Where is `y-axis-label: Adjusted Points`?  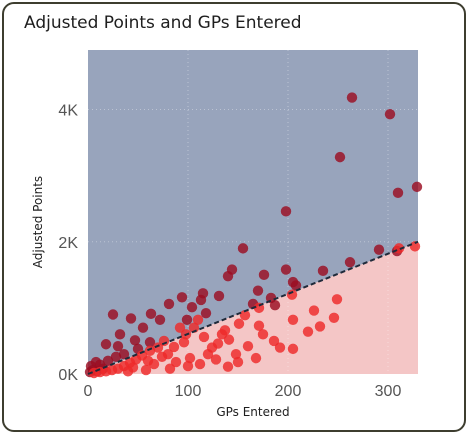 y-axis-label: Adjusted Points is located at coordinates (38, 222).